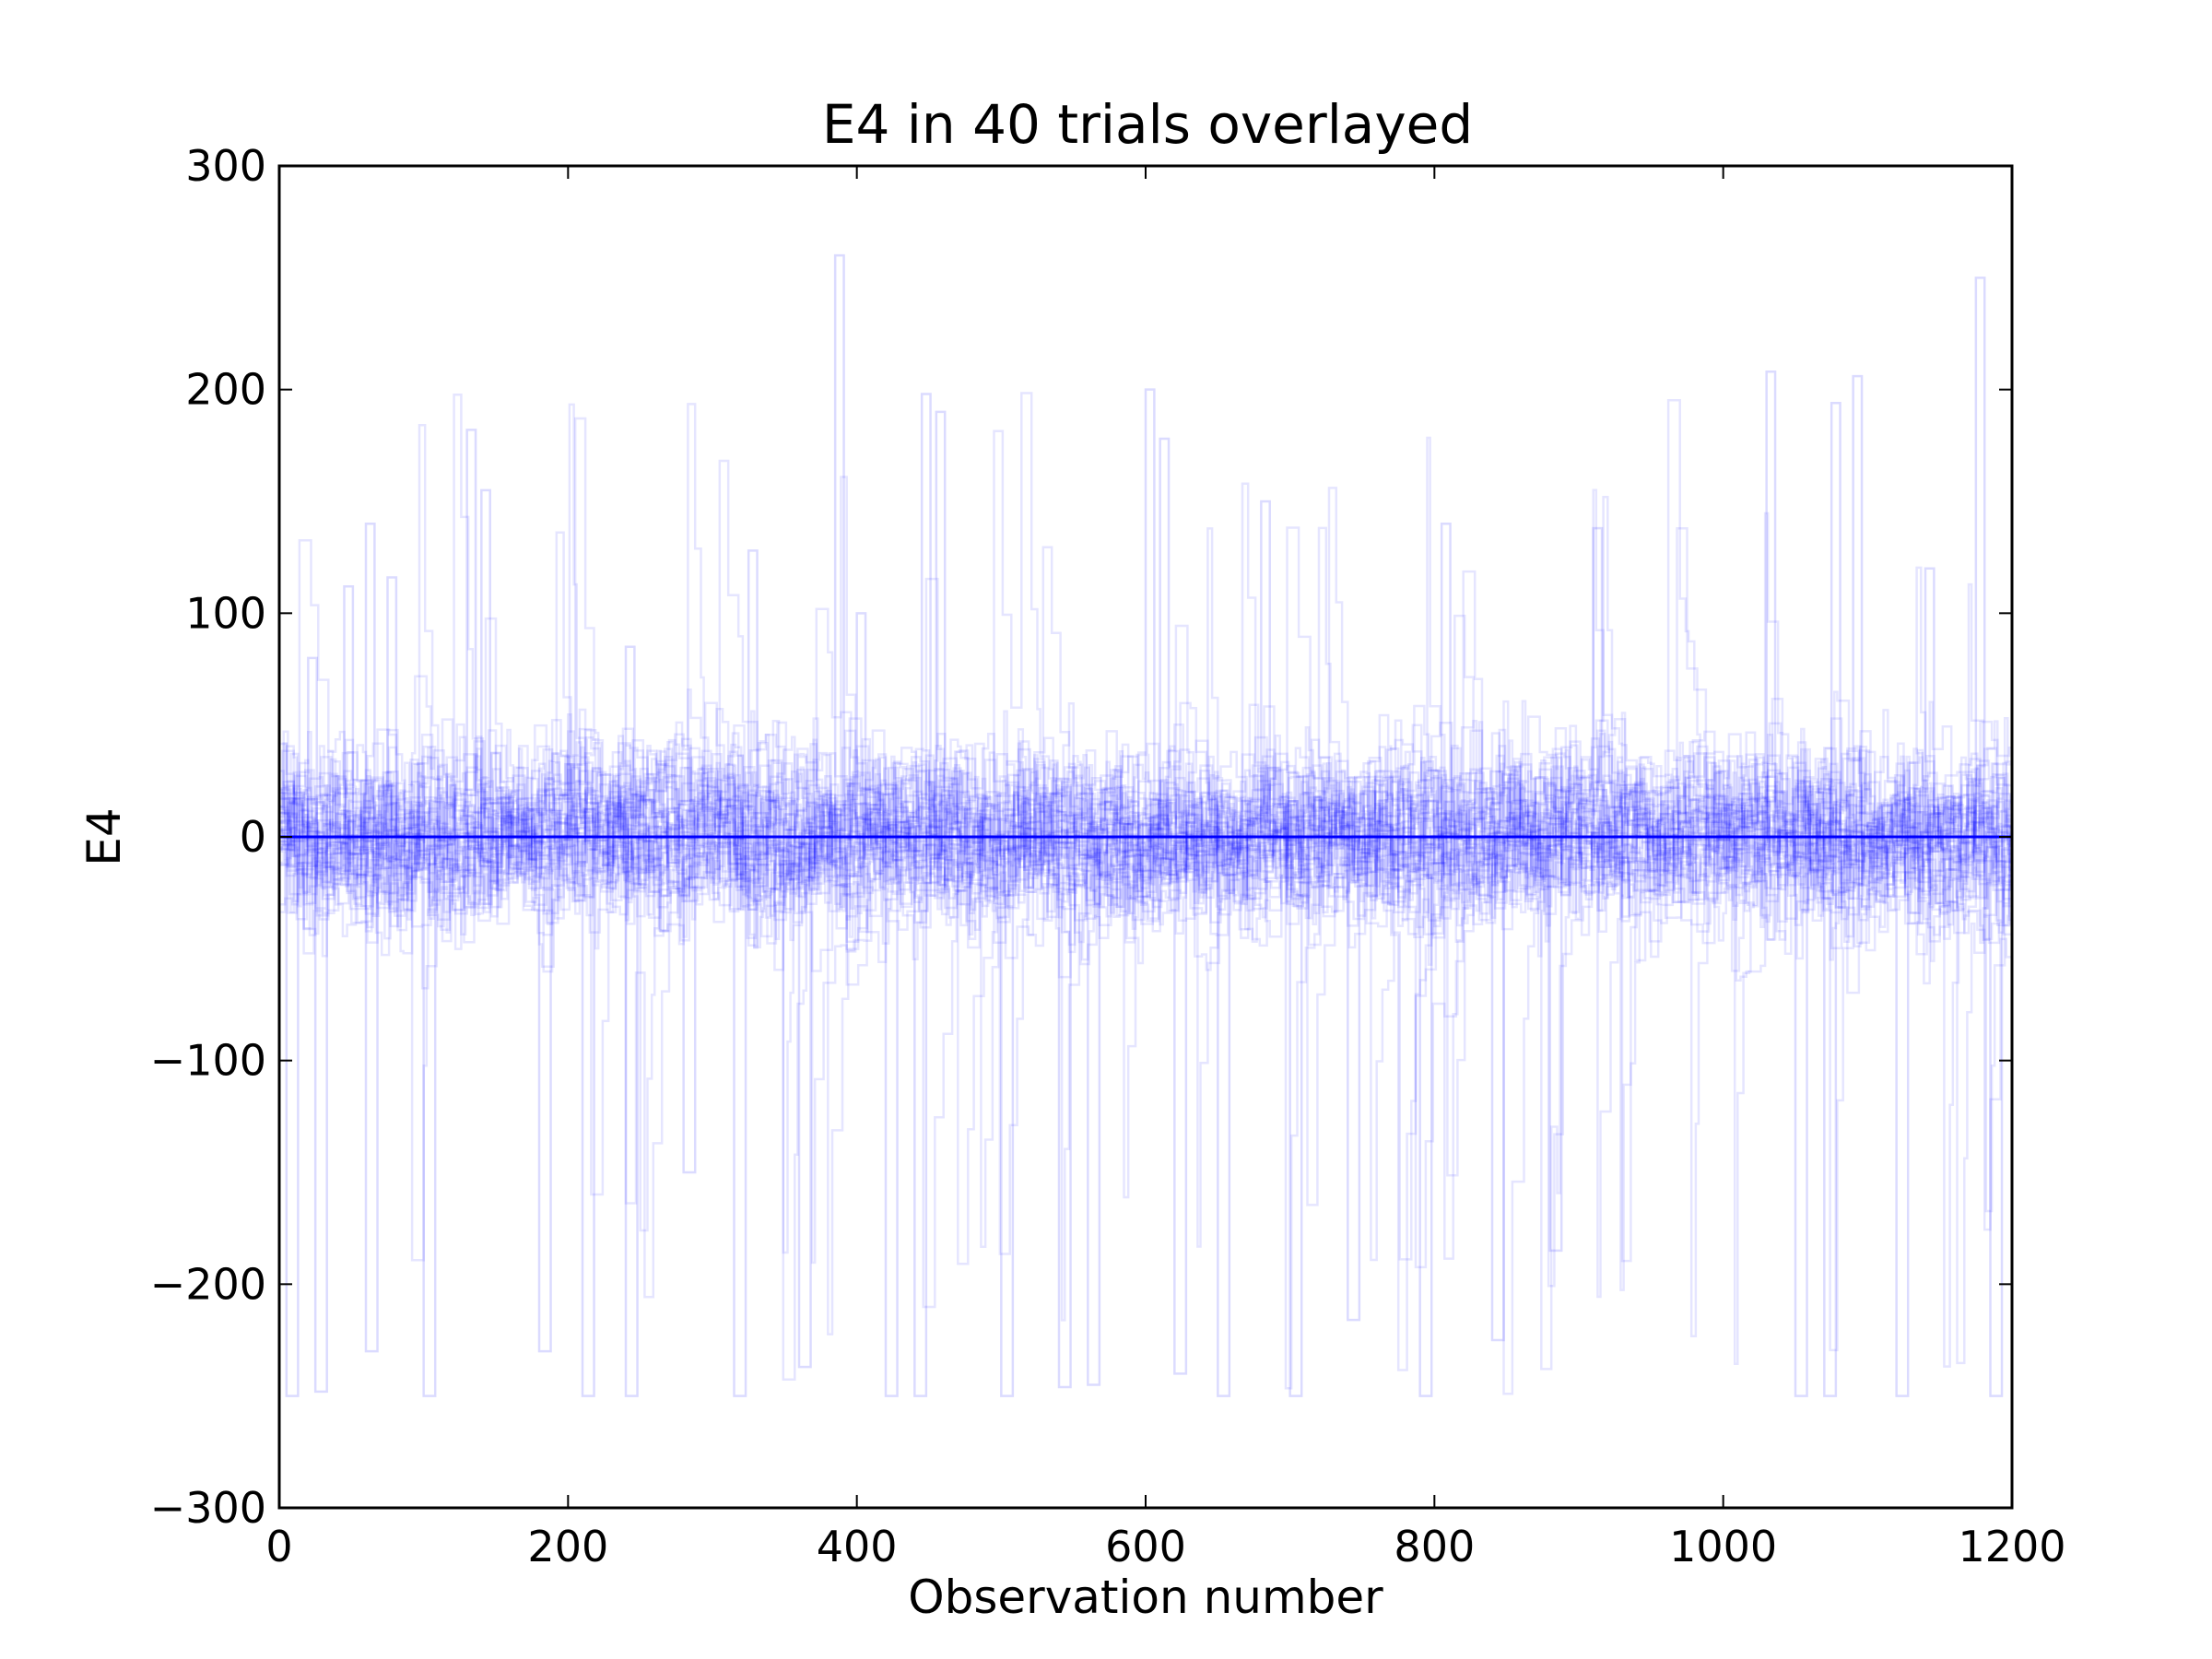  I want to click on x-tick-label: 400, so click(857, 1546).